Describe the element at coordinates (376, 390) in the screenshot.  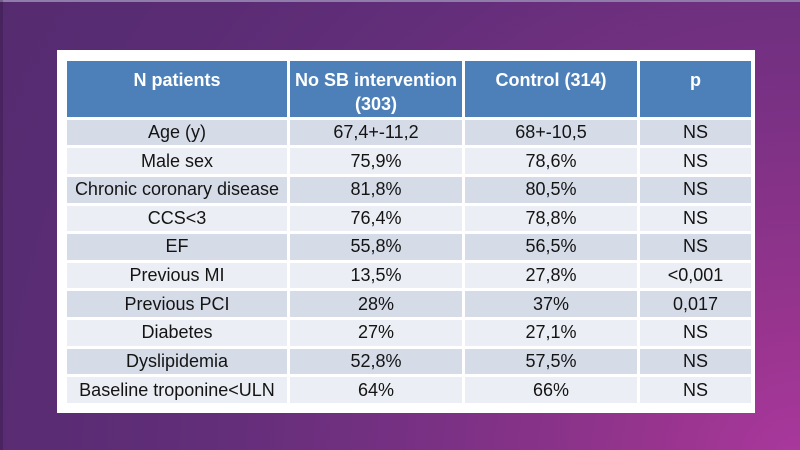
I see `no-sb-value-cell: 64%` at that location.